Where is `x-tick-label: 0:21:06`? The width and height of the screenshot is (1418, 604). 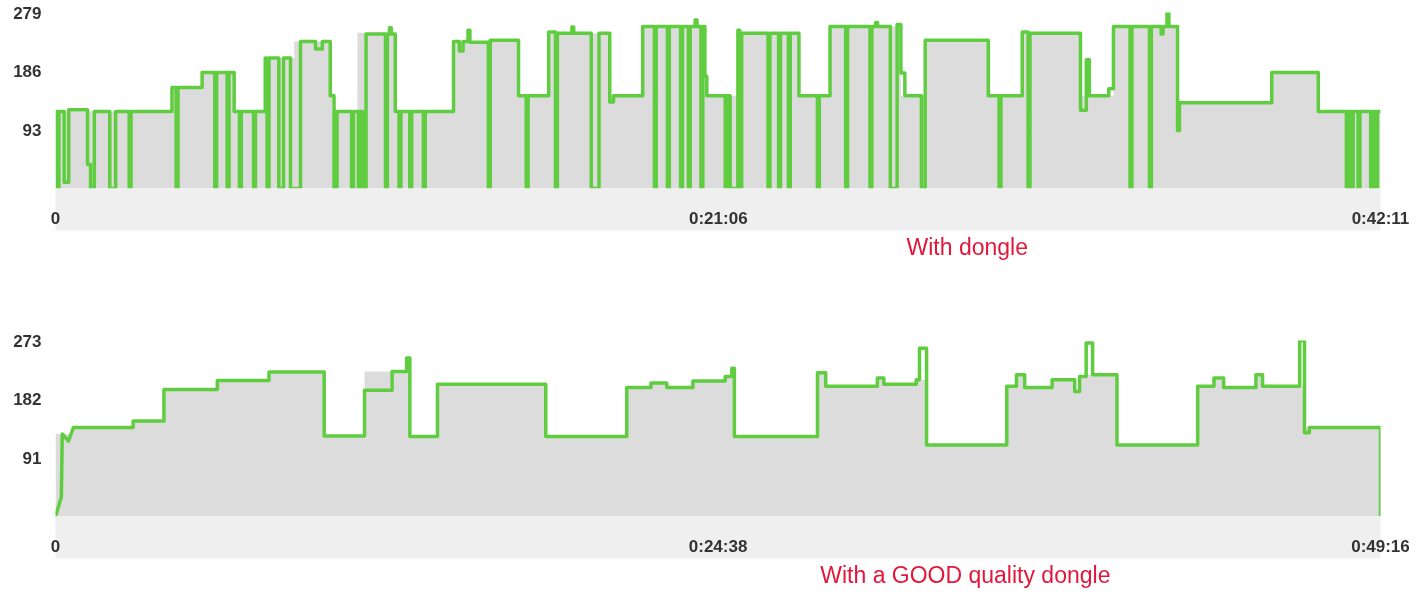
x-tick-label: 0:21:06 is located at coordinates (718, 218).